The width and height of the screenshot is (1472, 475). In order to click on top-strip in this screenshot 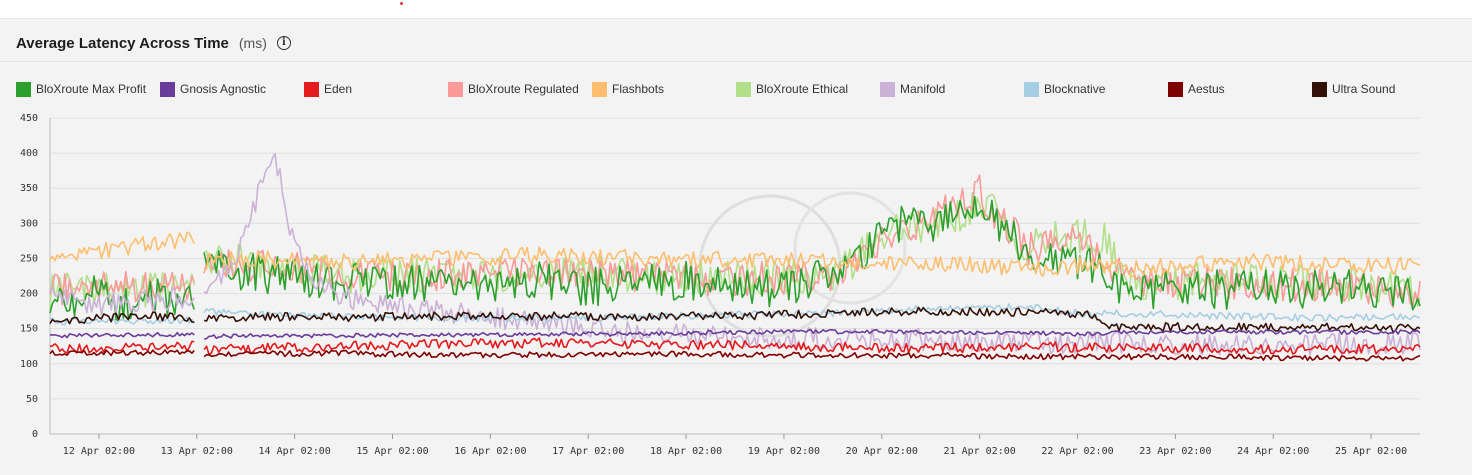, I will do `click(736, 9)`.